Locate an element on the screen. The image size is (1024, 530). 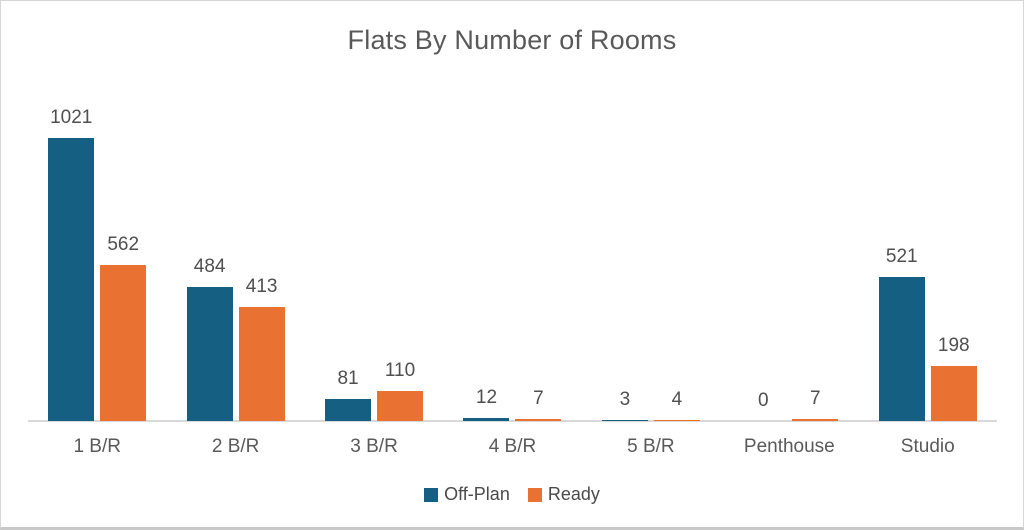
bar-wrap-ready: 413 is located at coordinates (261, 348).